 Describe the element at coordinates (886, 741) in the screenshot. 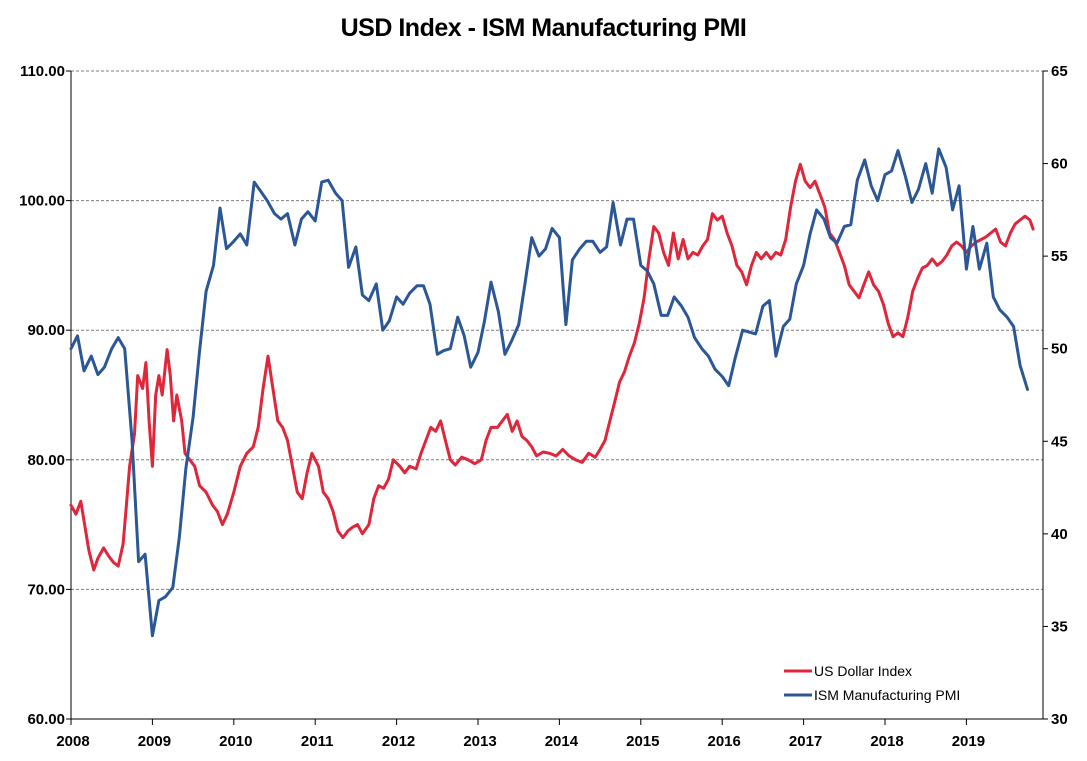

I see `x-tick-label: 2018` at that location.